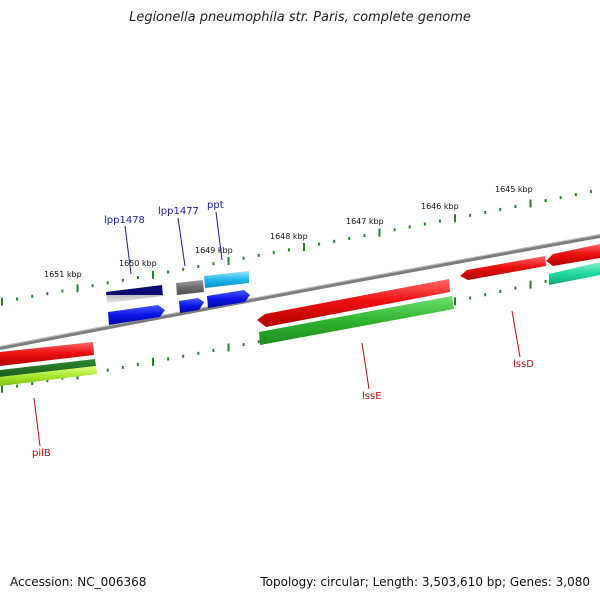 The width and height of the screenshot is (600, 600). Describe the element at coordinates (41, 453) in the screenshot. I see `label-pilB: pilB` at that location.